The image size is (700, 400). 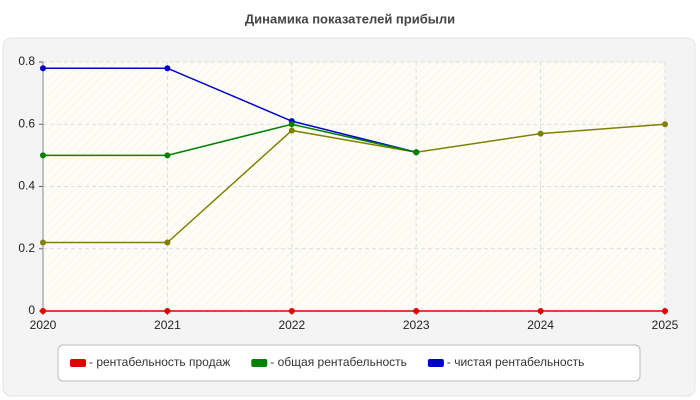 I want to click on legend-label: - рентабельность продаж, so click(x=159, y=362).